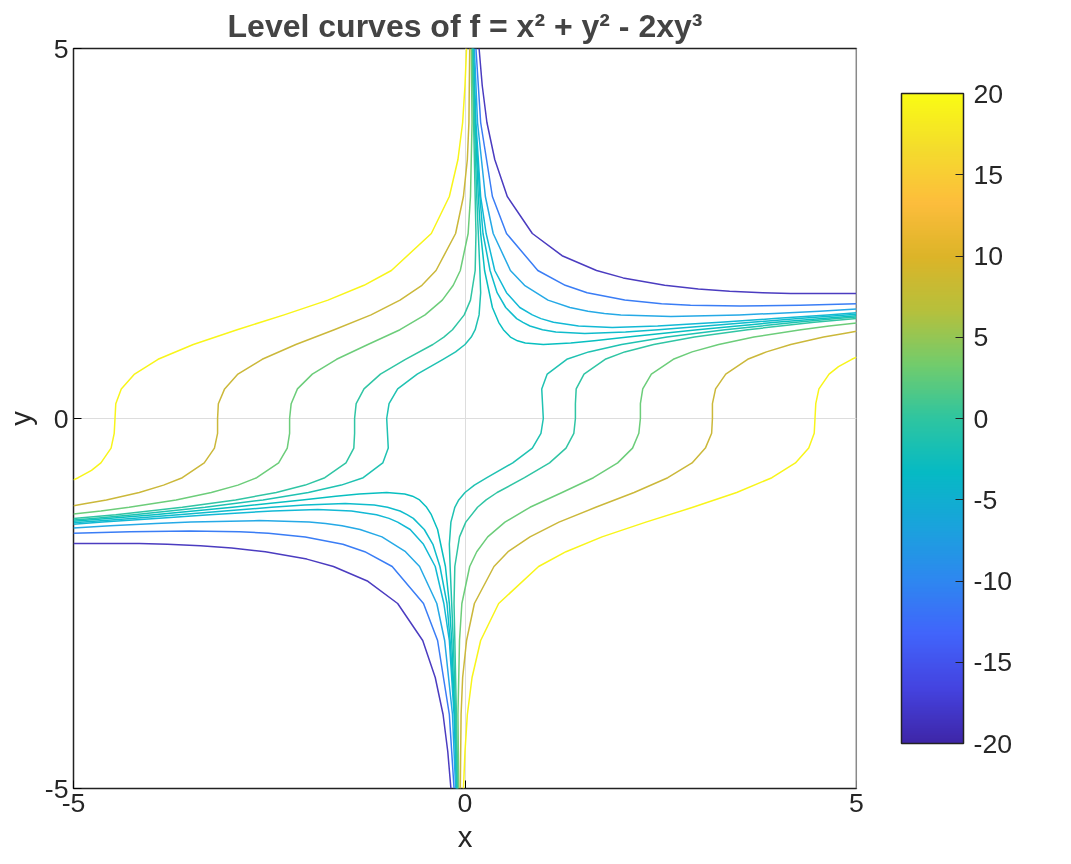 The height and width of the screenshot is (864, 1071). Describe the element at coordinates (61, 418) in the screenshot. I see `y-tick-label: 0` at that location.